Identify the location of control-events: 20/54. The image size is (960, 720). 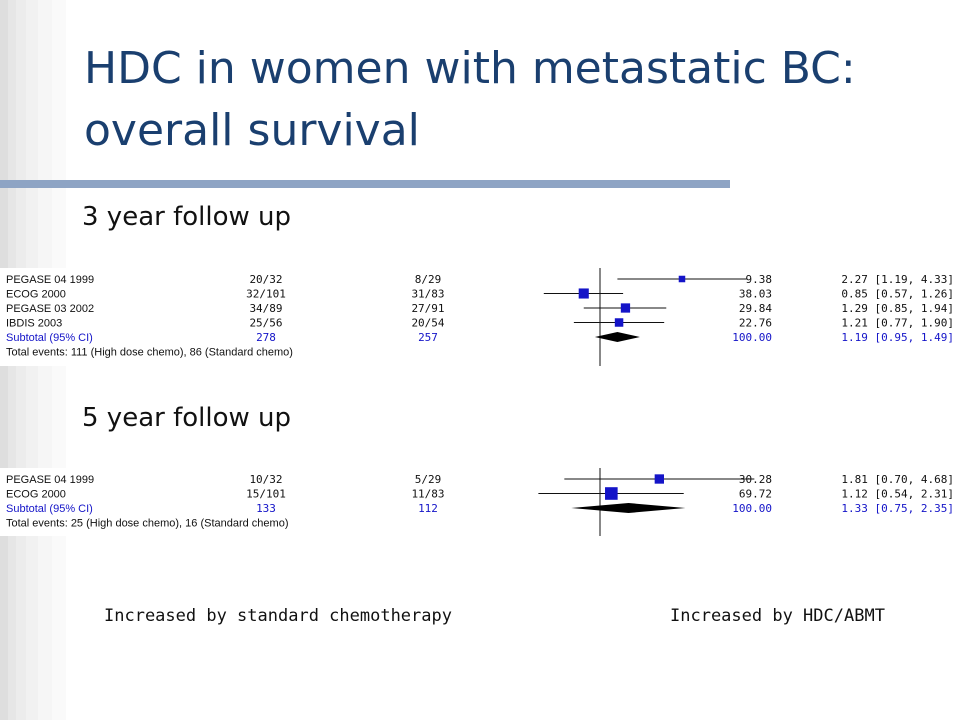
(427, 323).